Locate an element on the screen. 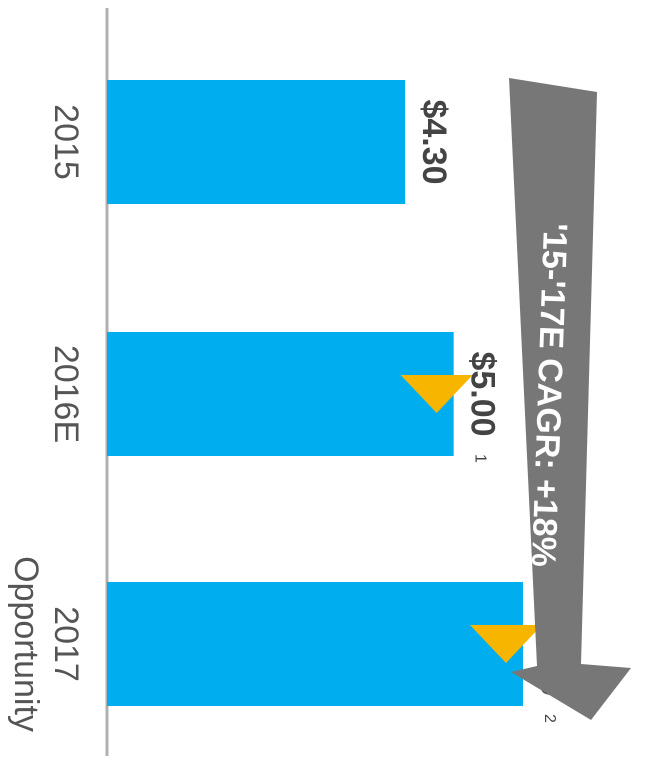 The width and height of the screenshot is (660, 764). category-label-2-line-1: Opportunity is located at coordinates (26, 644).